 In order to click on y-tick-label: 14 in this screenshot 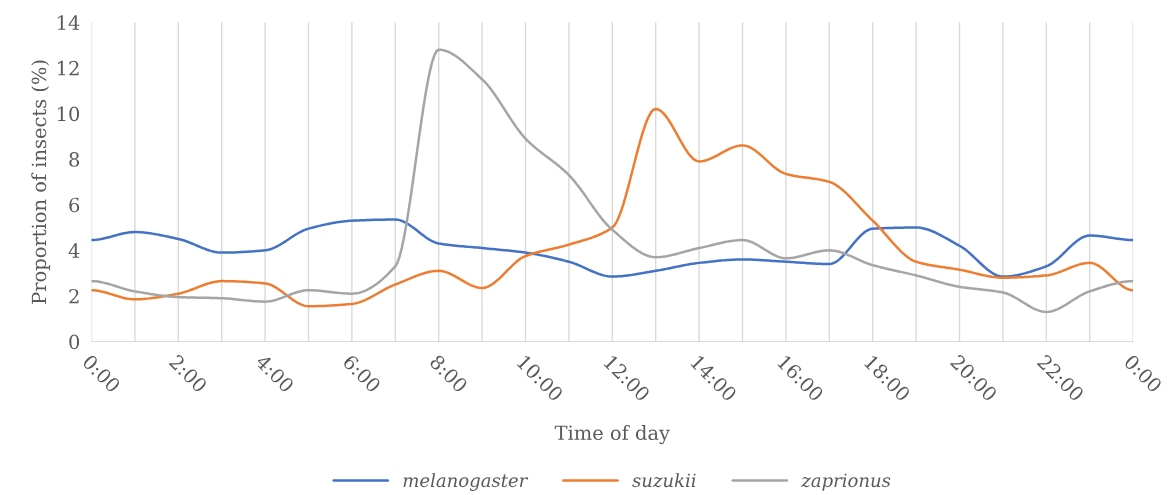, I will do `click(69, 22)`.